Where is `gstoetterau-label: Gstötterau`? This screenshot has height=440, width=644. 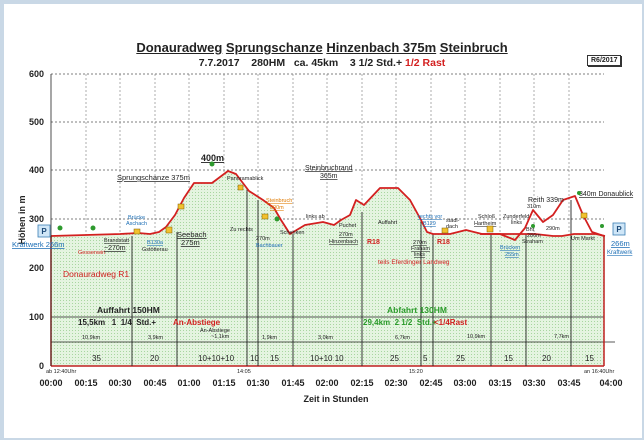 gstoetterau-label: Gstötterau is located at coordinates (155, 250).